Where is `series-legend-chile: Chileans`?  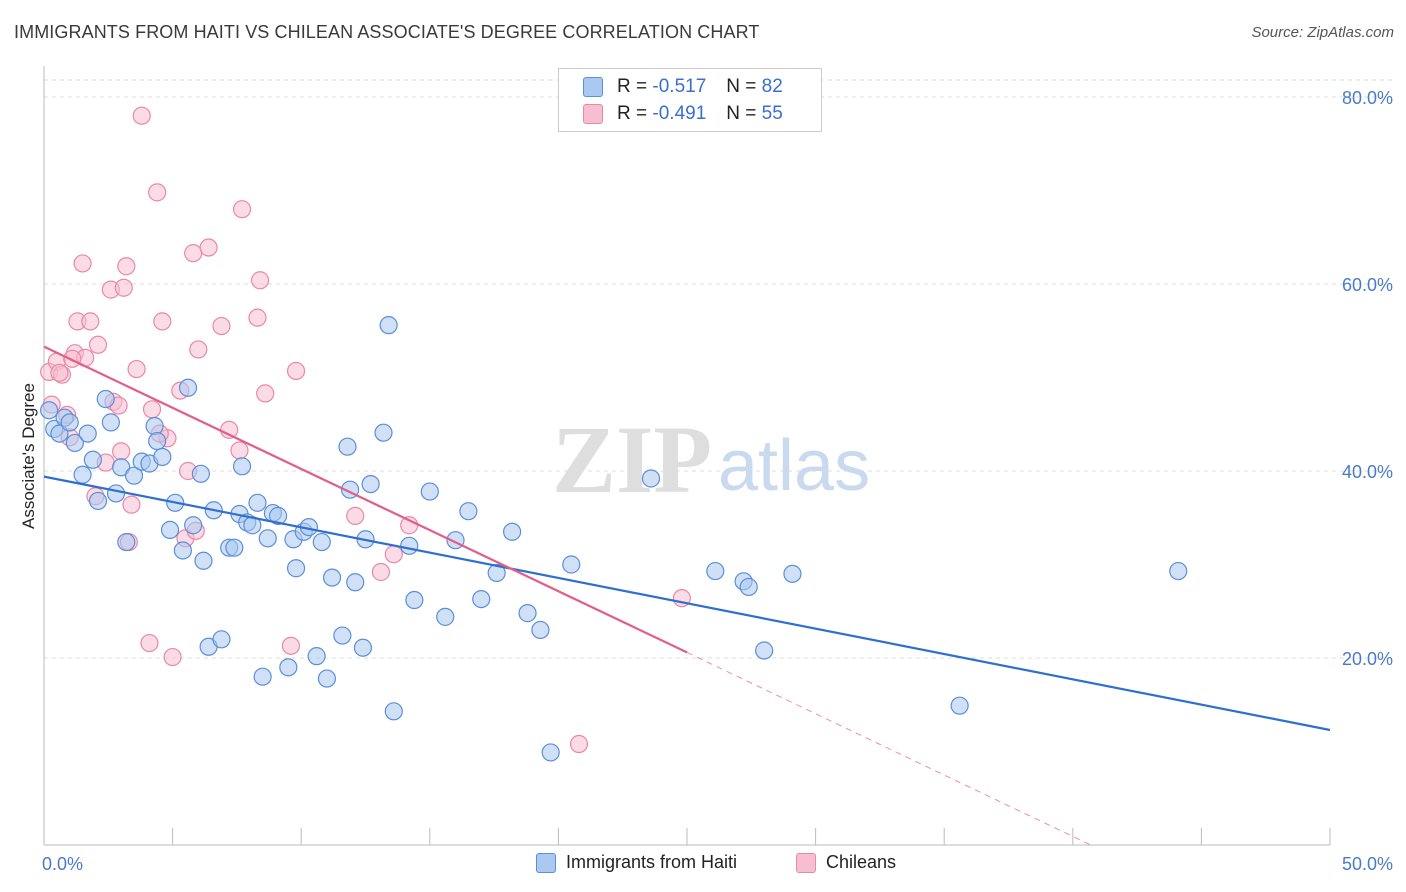 series-legend-chile: Chileans is located at coordinates (846, 862).